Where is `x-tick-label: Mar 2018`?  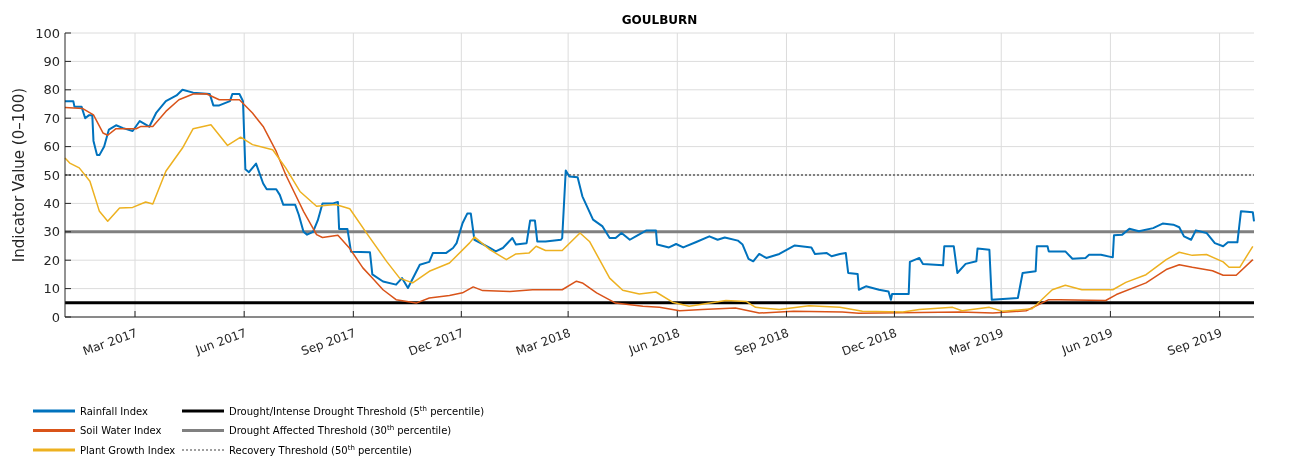
x-tick-label: Mar 2018 is located at coordinates (543, 342).